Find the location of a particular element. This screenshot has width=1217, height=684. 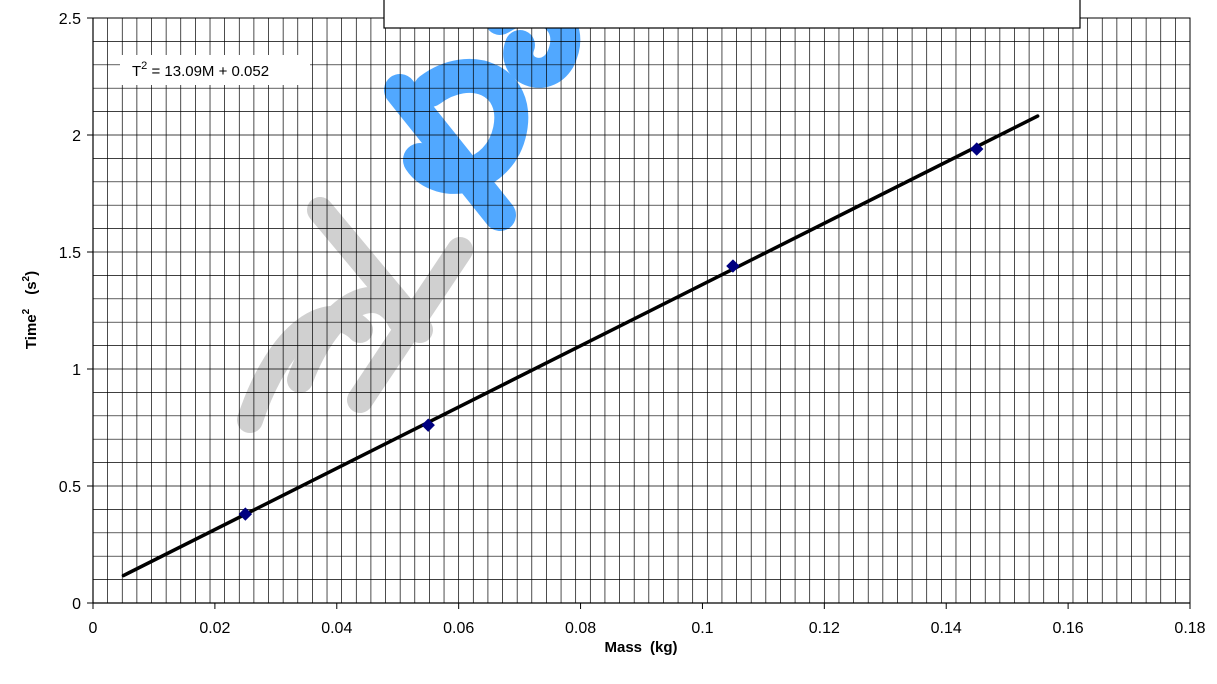

y-tick-label: 0 is located at coordinates (76, 604).